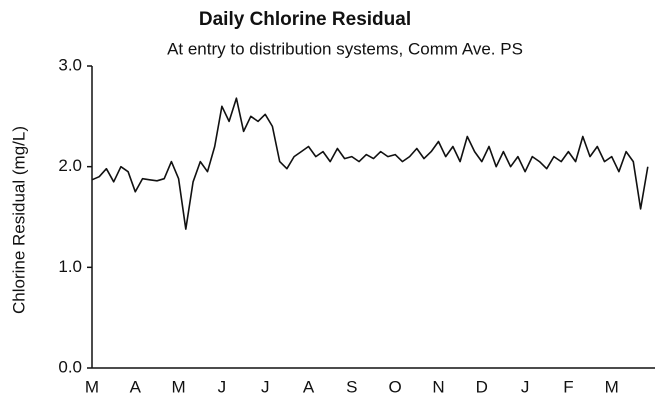 The image size is (657, 408). What do you see at coordinates (305, 19) in the screenshot?
I see `chart-title: Daily Chlorine Residual` at bounding box center [305, 19].